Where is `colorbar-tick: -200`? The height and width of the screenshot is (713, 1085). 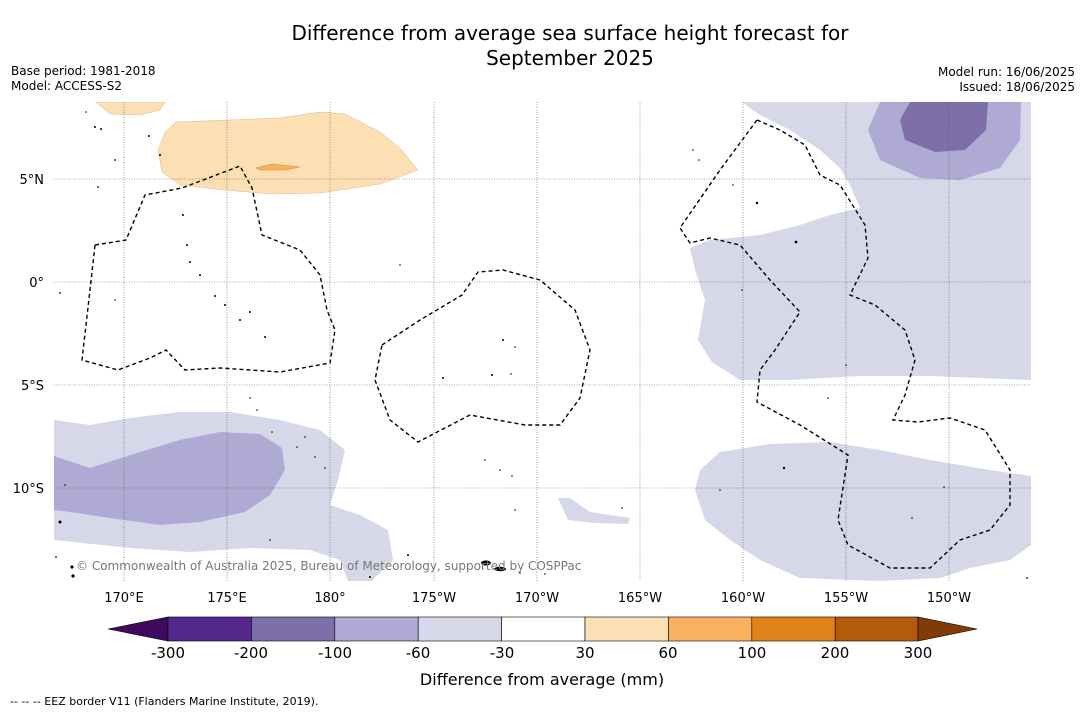 colorbar-tick: -200 is located at coordinates (251, 653).